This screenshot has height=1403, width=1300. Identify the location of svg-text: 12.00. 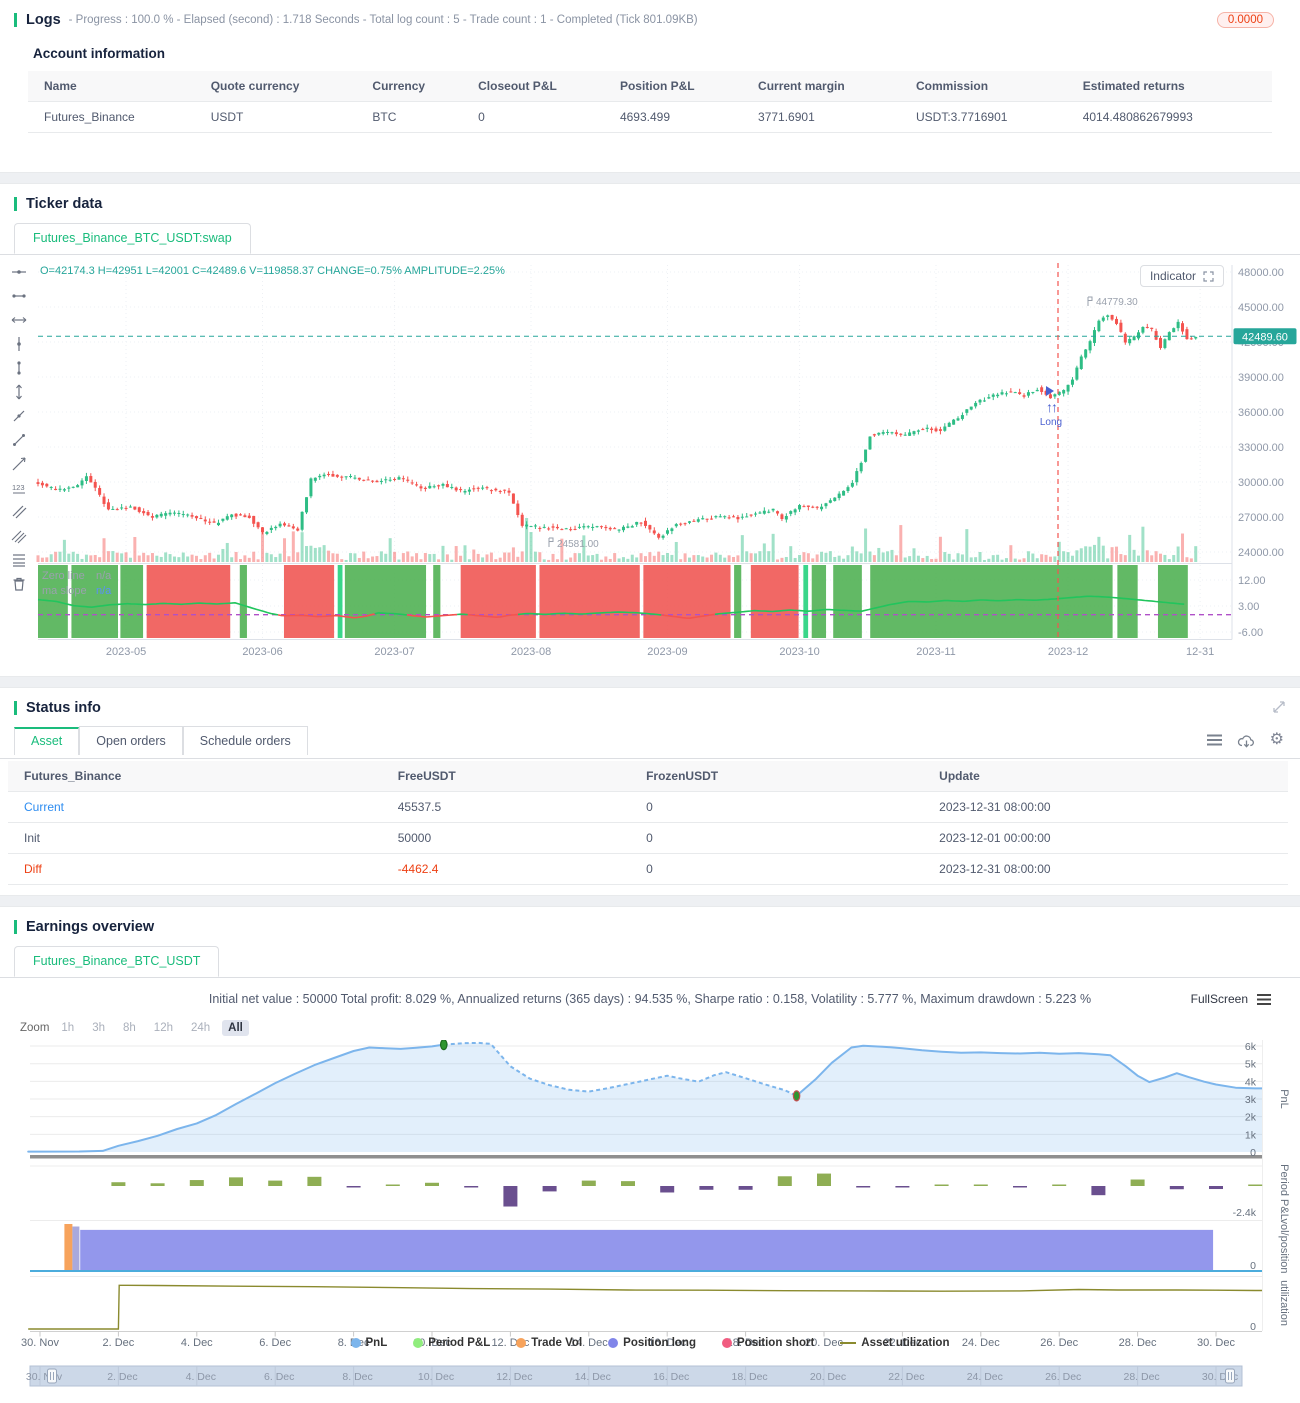
(1252, 581).